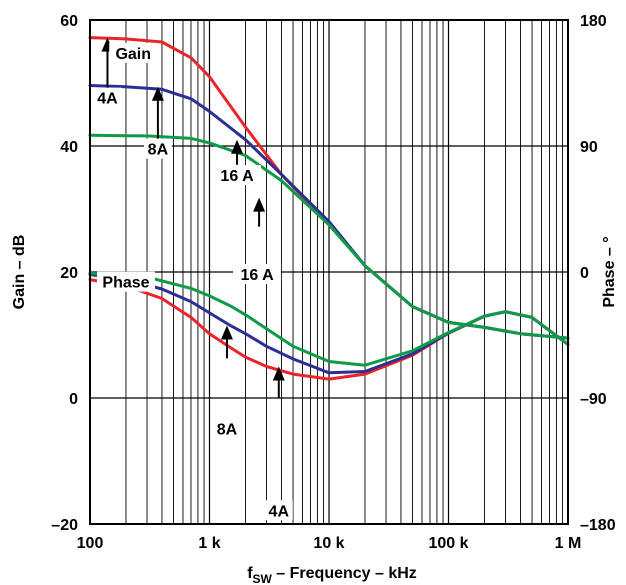 Image resolution: width=626 pixels, height=585 pixels. What do you see at coordinates (593, 399) in the screenshot?
I see `right-tick-label: –90` at bounding box center [593, 399].